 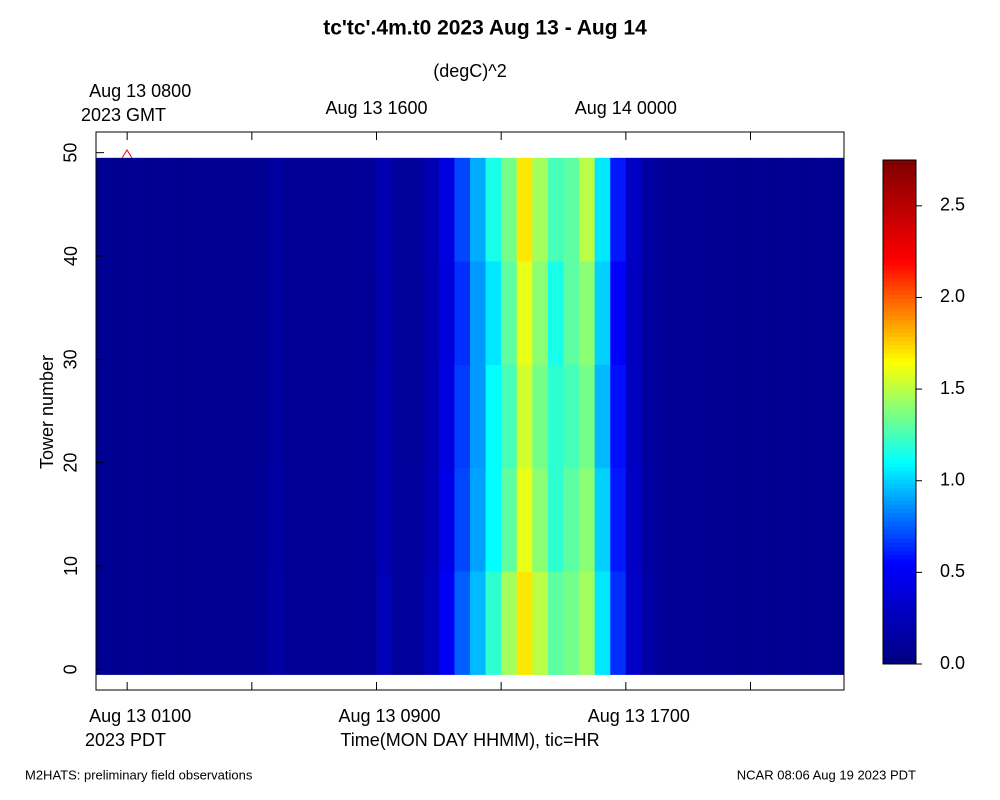 What do you see at coordinates (952, 205) in the screenshot?
I see `colorbar-tick-label: 2.5` at bounding box center [952, 205].